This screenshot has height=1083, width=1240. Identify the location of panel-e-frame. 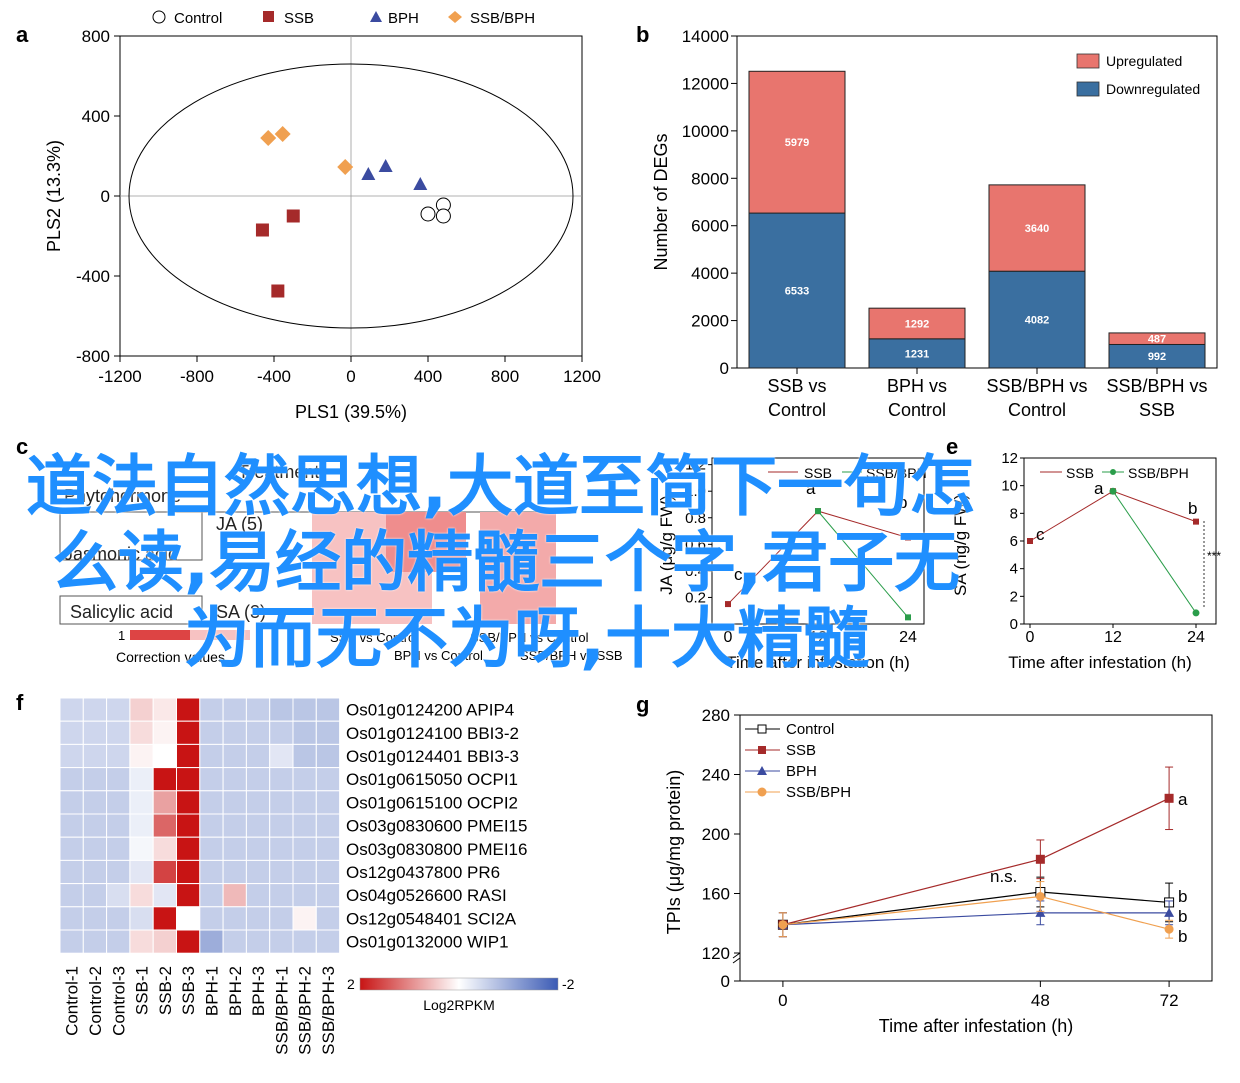
(1120, 541).